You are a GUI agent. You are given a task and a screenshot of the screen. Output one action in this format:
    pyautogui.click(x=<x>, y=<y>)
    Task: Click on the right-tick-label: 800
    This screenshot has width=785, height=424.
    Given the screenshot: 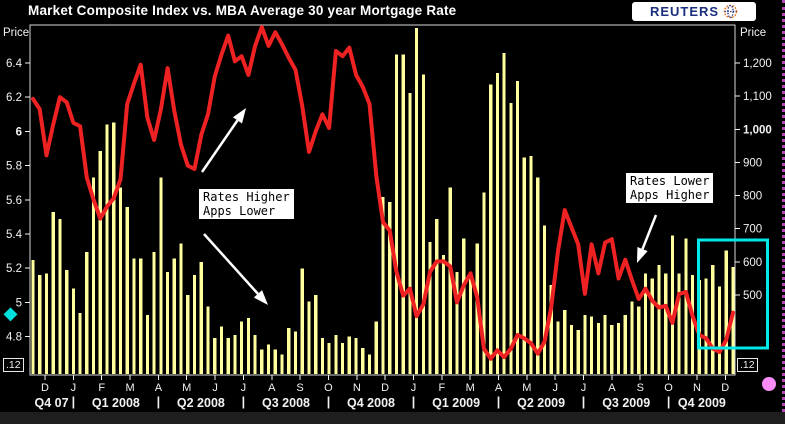 What is the action you would take?
    pyautogui.click(x=752, y=197)
    